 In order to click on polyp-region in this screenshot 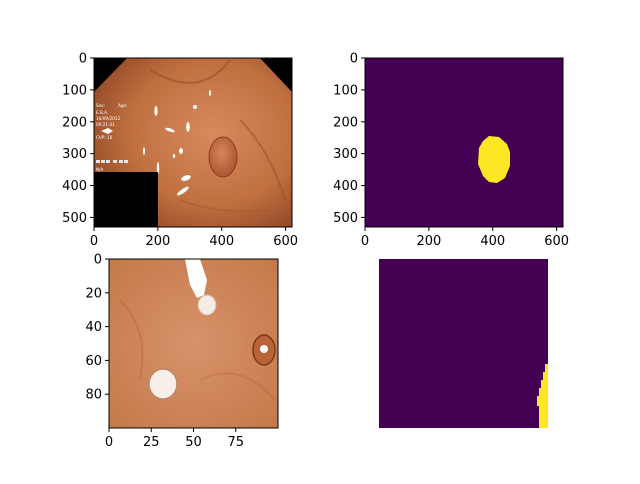, I will do `click(223, 157)`.